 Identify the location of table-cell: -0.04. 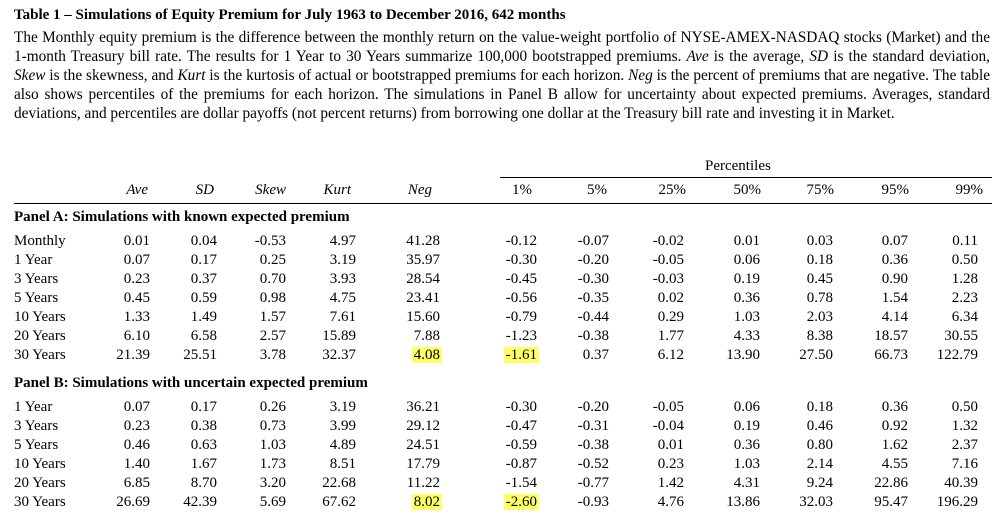
(668, 426).